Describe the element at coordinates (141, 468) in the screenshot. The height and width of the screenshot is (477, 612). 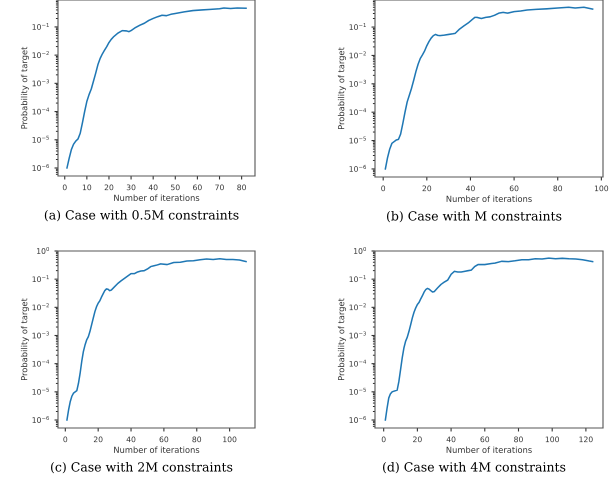
I see `text: (c) Case with 2M constraints` at that location.